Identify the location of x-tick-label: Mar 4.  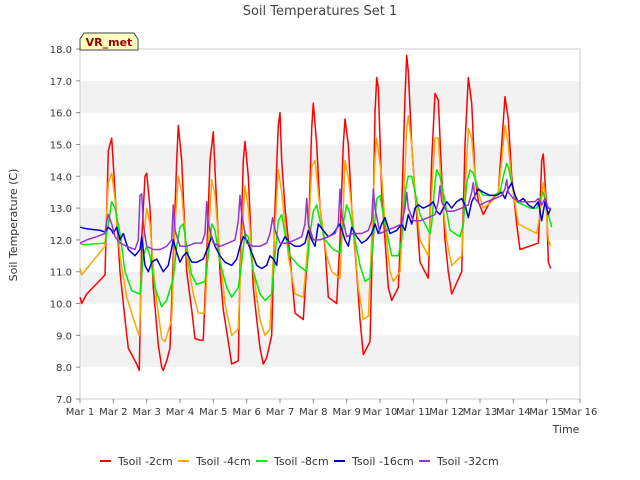
(180, 412).